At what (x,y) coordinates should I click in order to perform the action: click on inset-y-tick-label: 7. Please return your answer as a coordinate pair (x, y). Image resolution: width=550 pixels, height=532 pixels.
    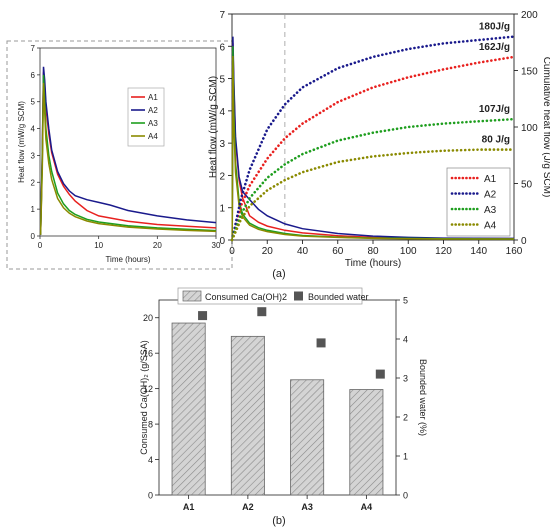
    Looking at the image, I should click on (33, 48).